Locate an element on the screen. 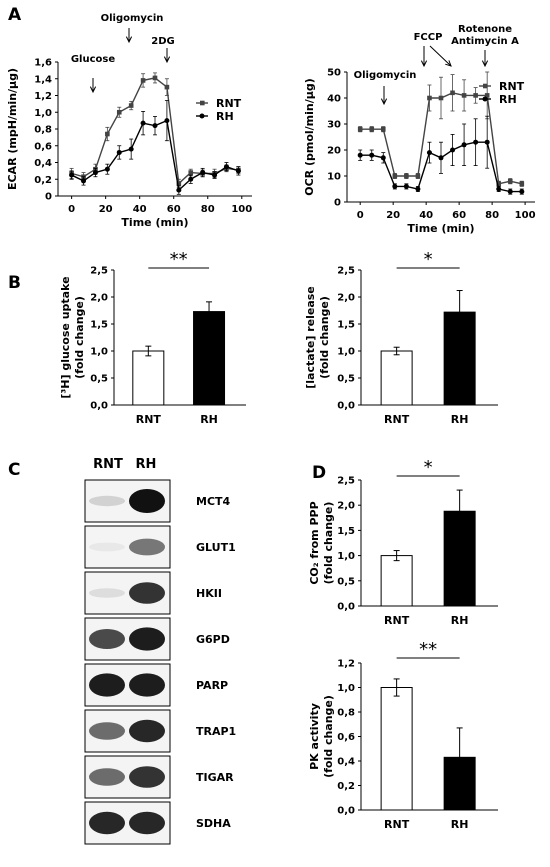 The height and width of the screenshot is (867, 550). panel-letter-d: D is located at coordinates (319, 473).